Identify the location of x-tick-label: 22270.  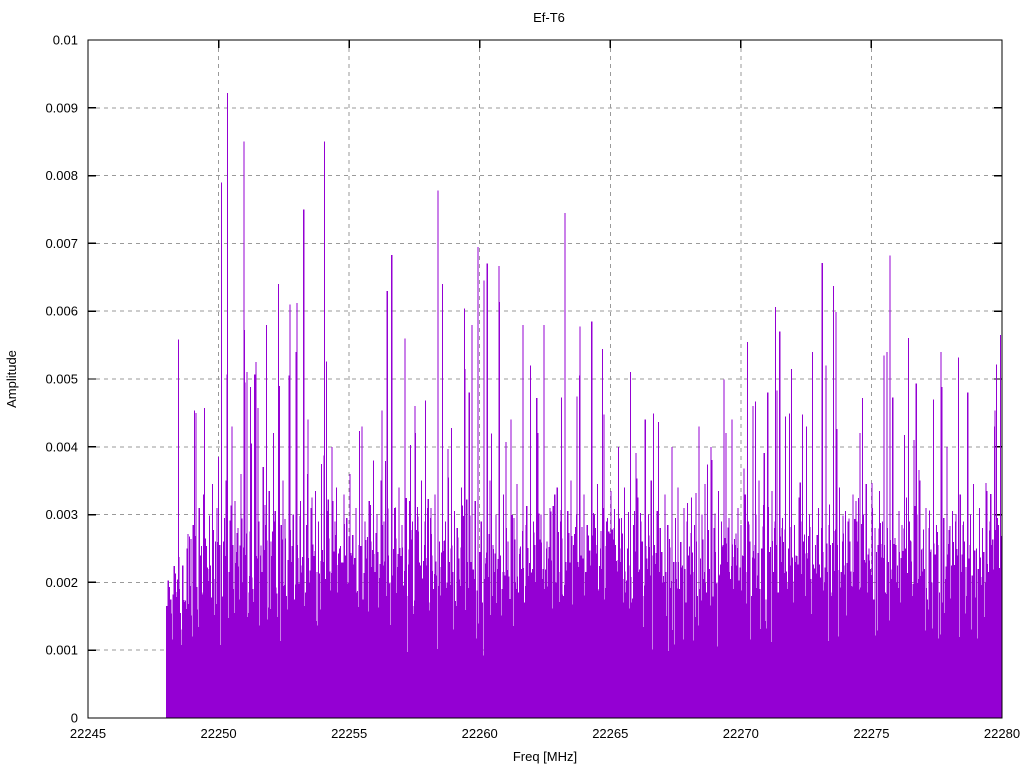
(741, 733).